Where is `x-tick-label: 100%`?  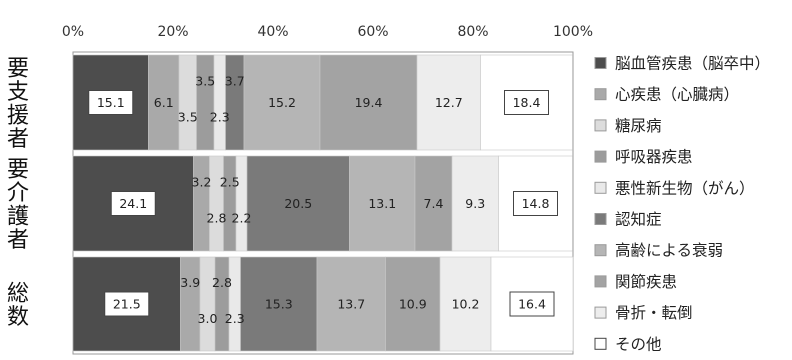
x-tick-label: 100% is located at coordinates (573, 32).